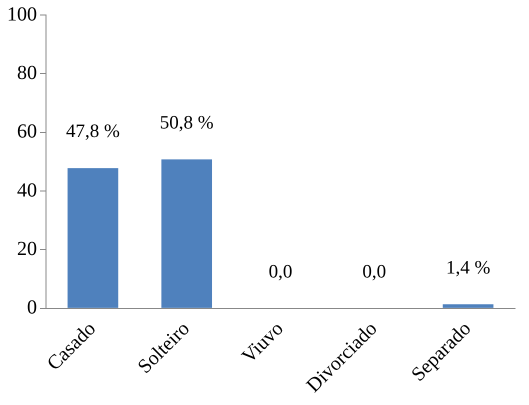  I want to click on data-label: 1,4 %, so click(468, 267).